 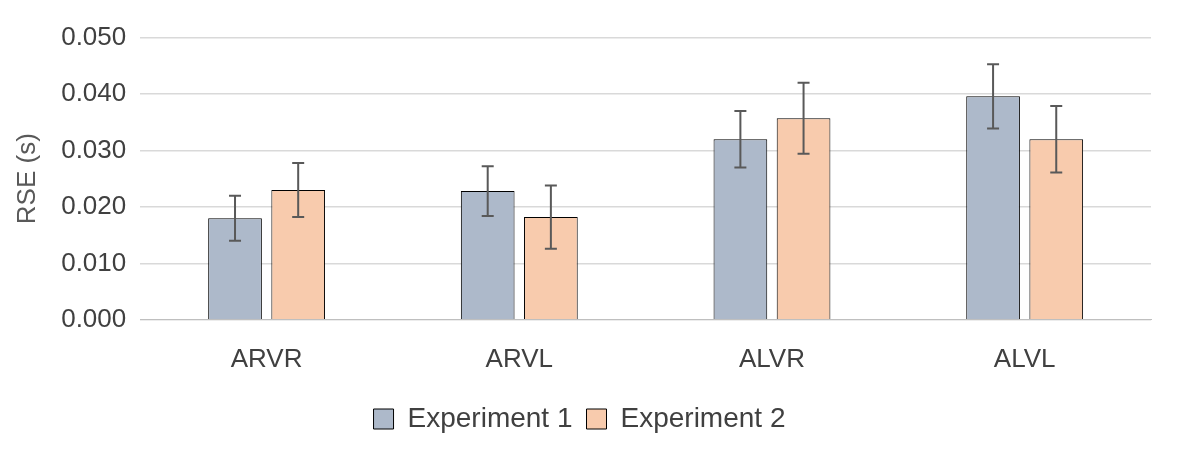 What do you see at coordinates (1024, 357) in the screenshot?
I see `x-tick-label: ALVL` at bounding box center [1024, 357].